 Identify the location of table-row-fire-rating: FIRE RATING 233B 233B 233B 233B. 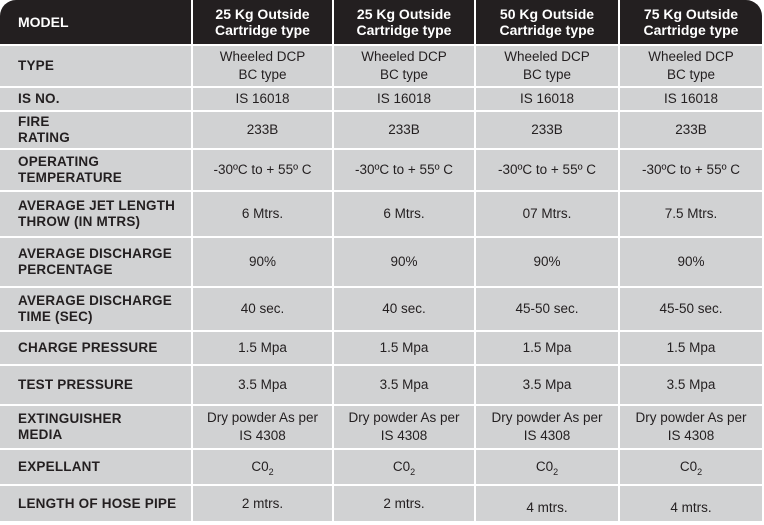
(381, 129).